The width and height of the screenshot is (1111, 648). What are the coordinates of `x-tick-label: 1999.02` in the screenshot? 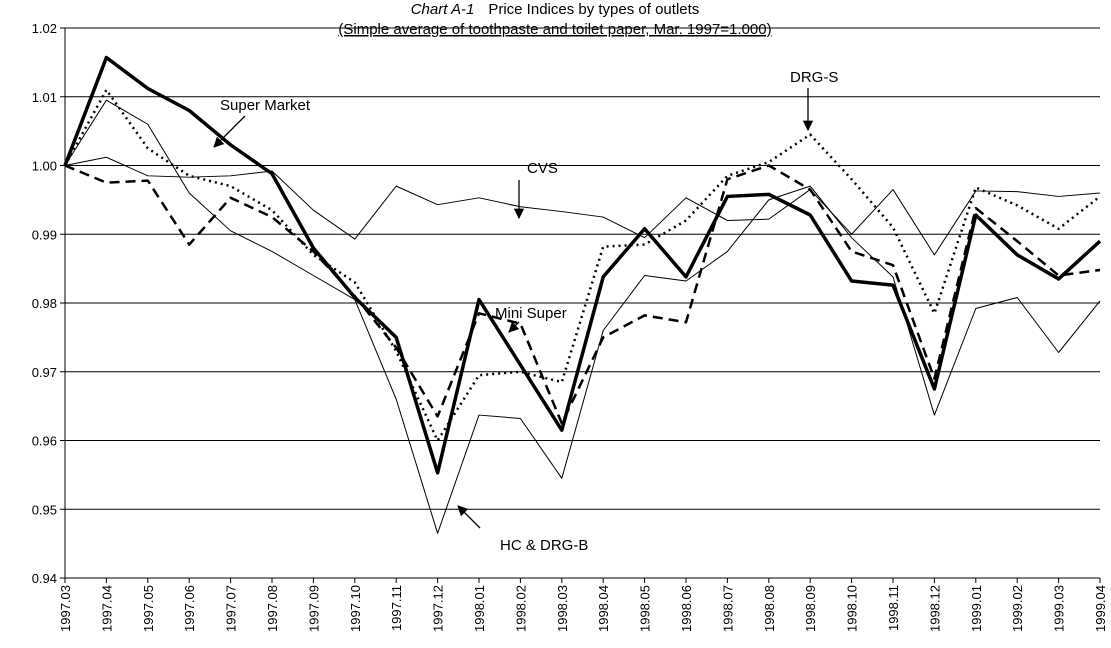 It's located at (1017, 608).